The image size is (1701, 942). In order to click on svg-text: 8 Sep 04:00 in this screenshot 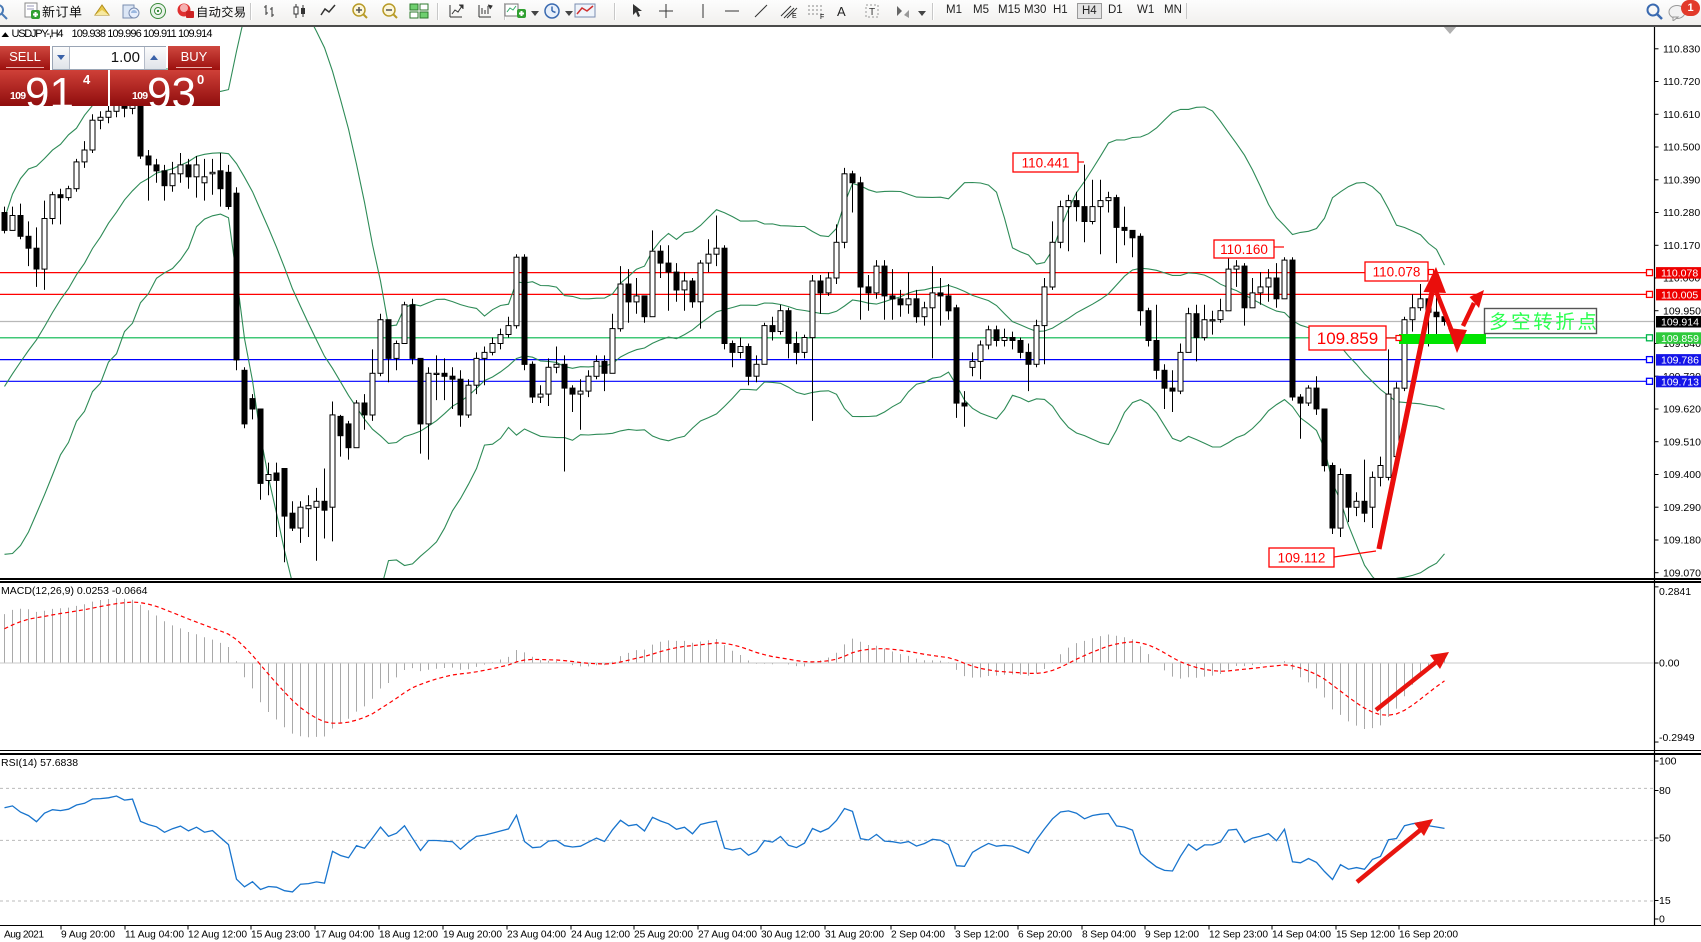, I will do `click(1109, 935)`.